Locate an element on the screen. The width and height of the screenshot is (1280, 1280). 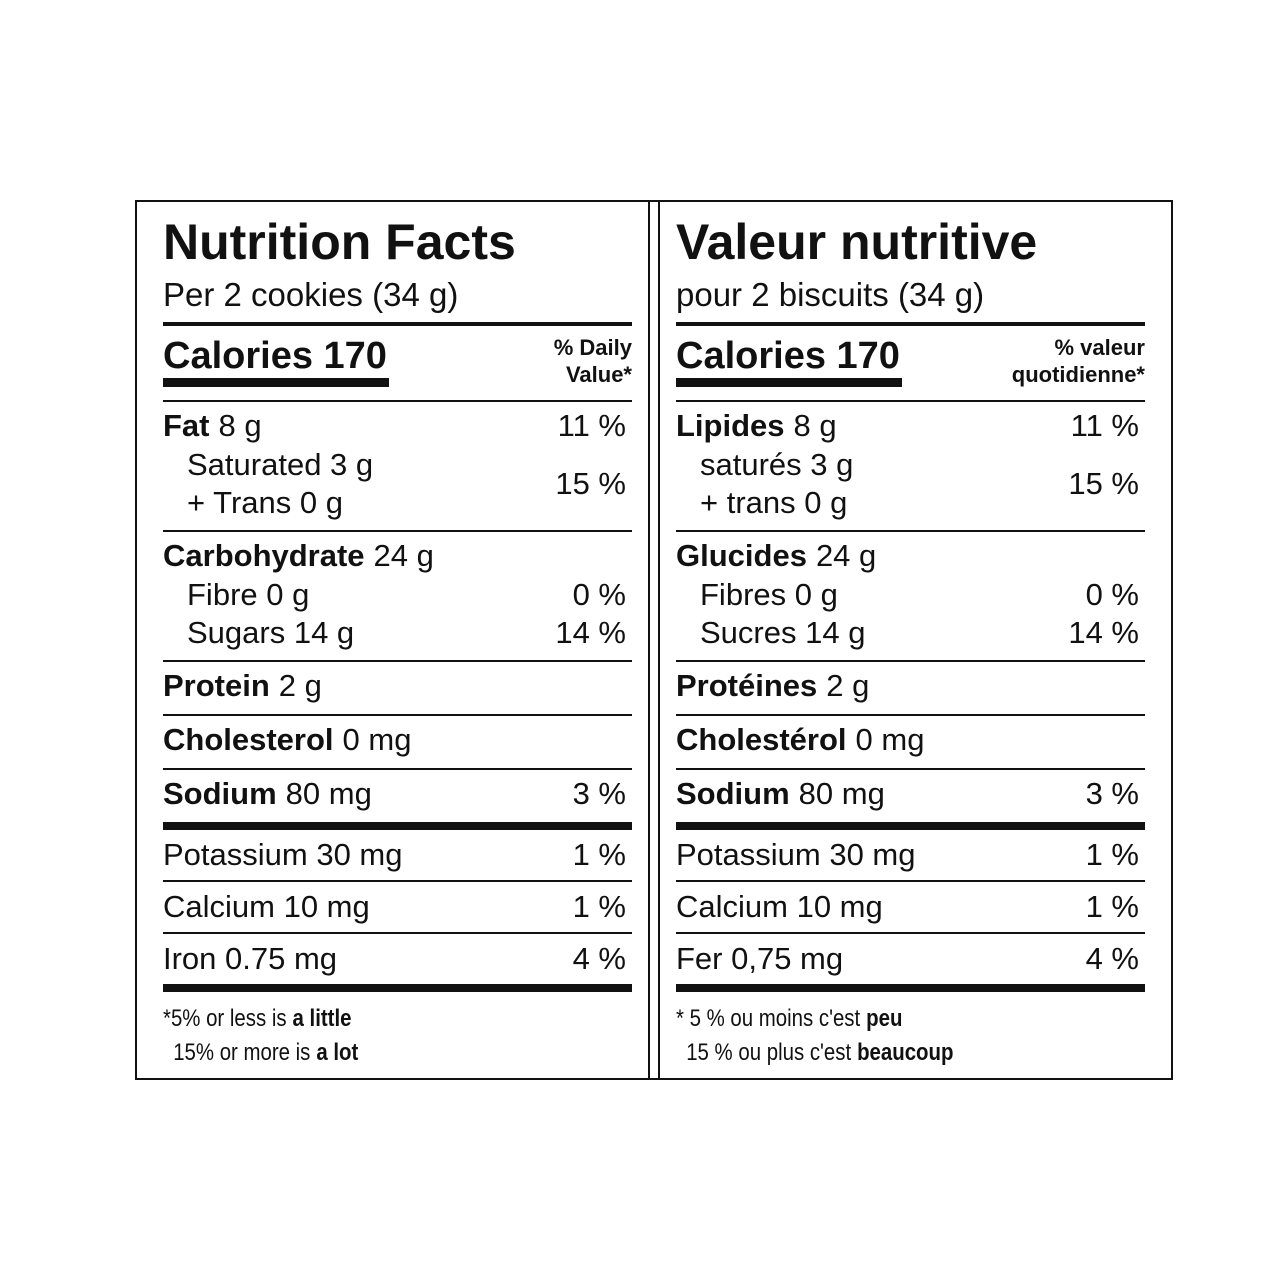
nutrient-line: Carbohydrate 24 g is located at coordinates (298, 556).